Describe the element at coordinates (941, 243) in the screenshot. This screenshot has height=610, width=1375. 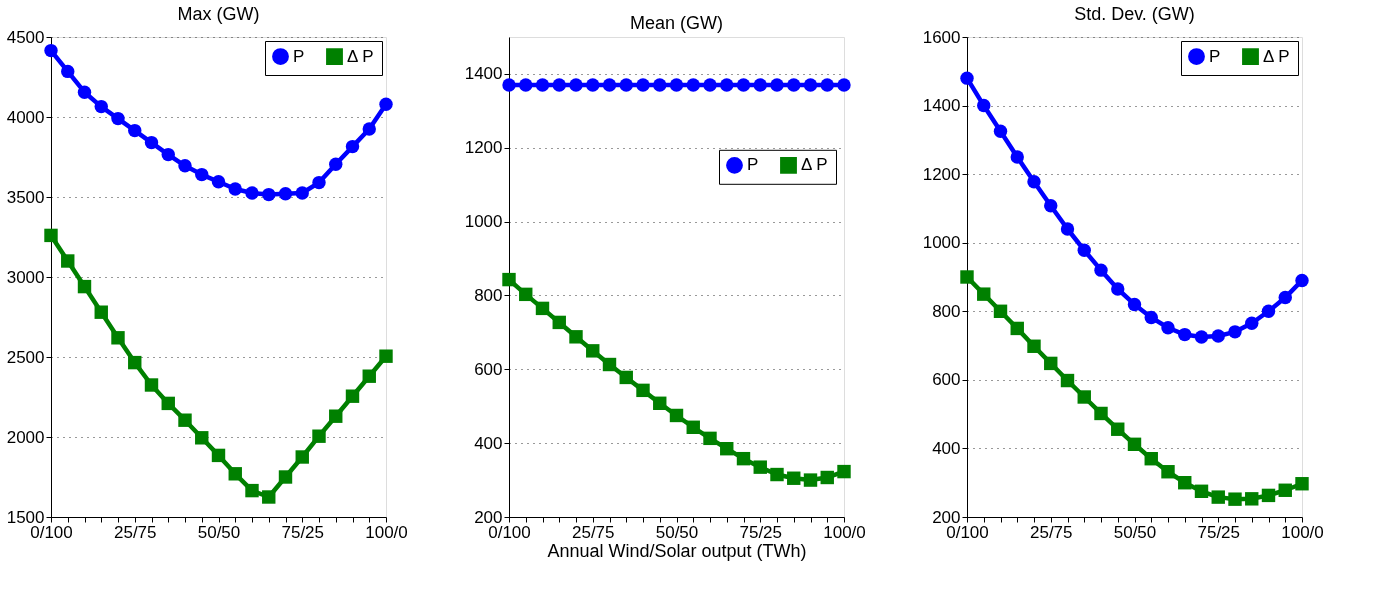
I see `y-tick-label: 1000` at that location.